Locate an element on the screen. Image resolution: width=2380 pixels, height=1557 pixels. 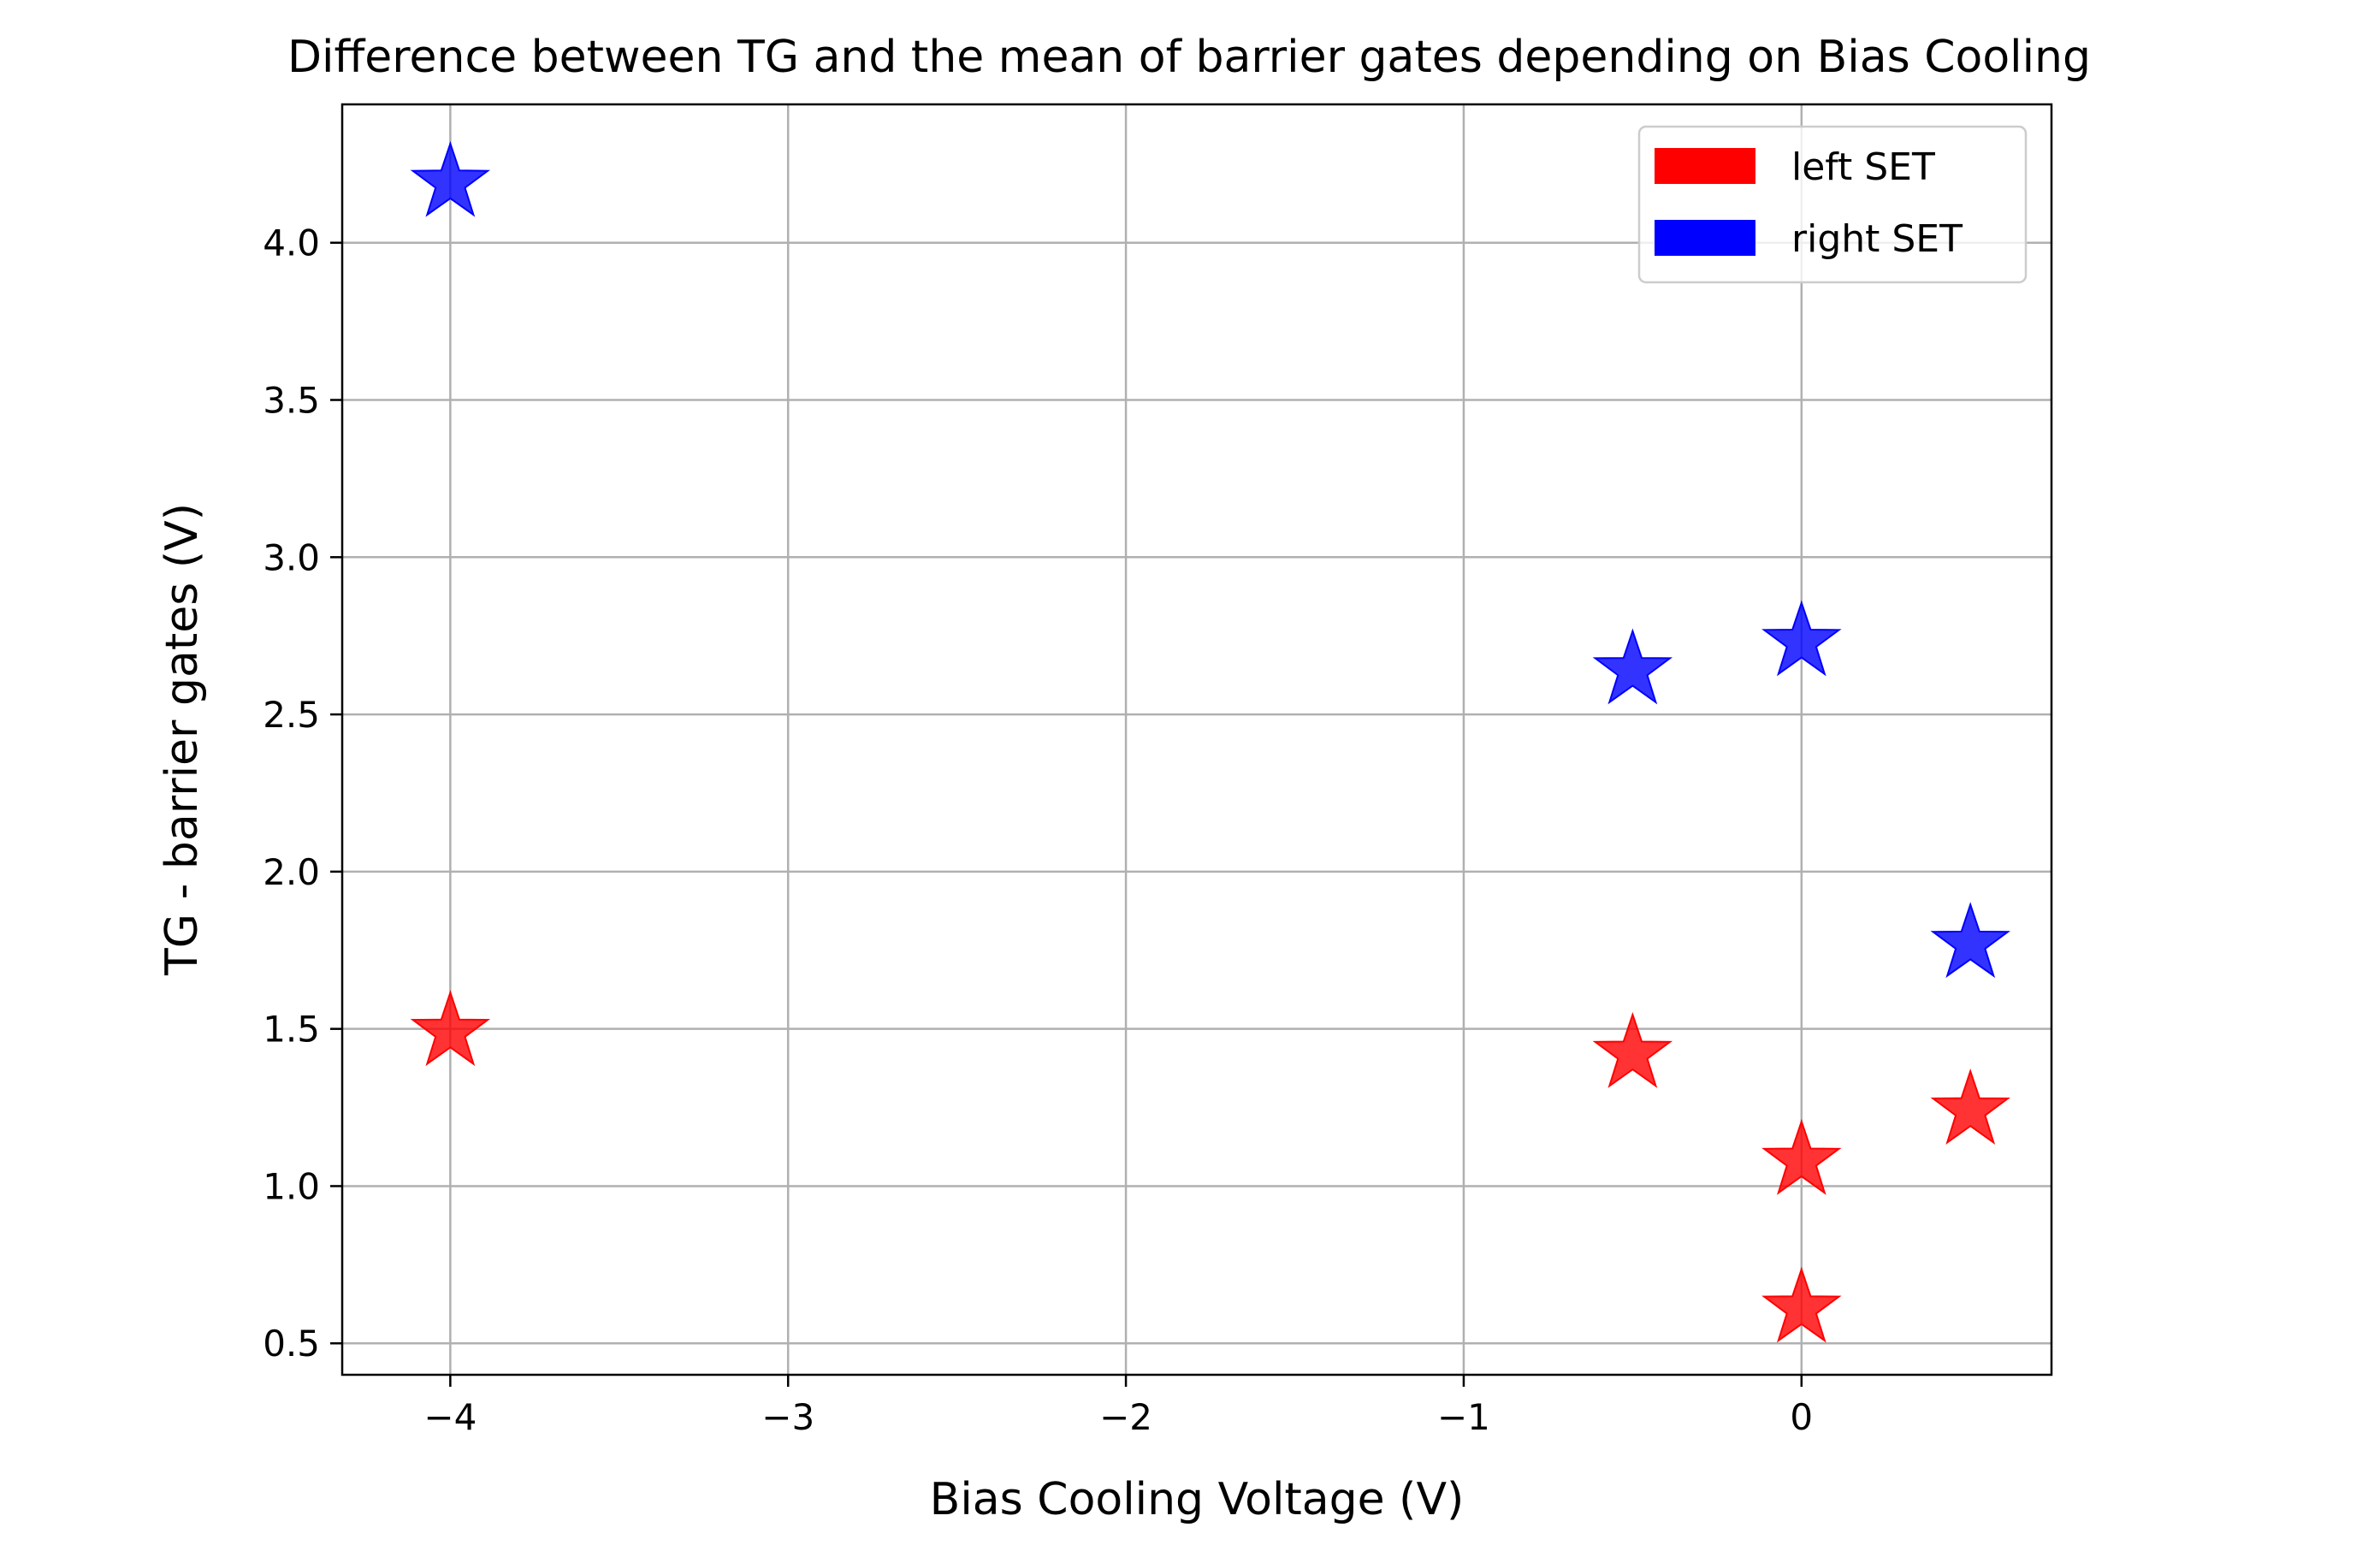
y-axis-label: TG - barrier gates (V) is located at coordinates (183, 739).